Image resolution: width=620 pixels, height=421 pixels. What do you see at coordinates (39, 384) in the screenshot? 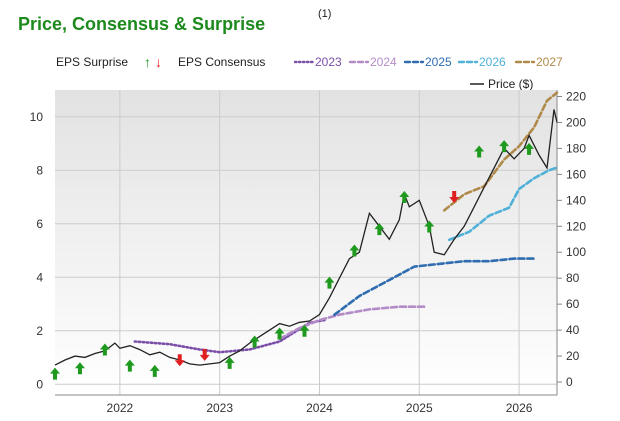
I see `left-tick-label: 0` at bounding box center [39, 384].